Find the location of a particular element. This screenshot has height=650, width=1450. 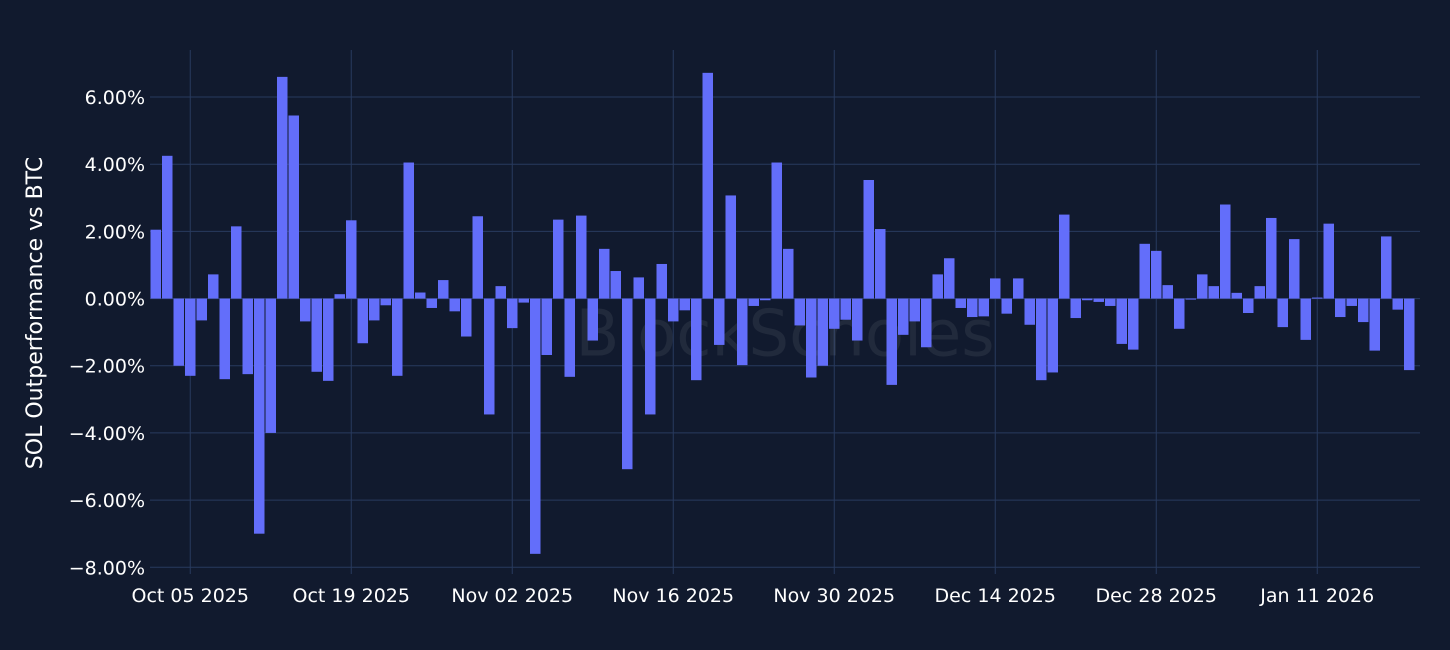

x-tick-label: Dec 14 2025 is located at coordinates (995, 596).